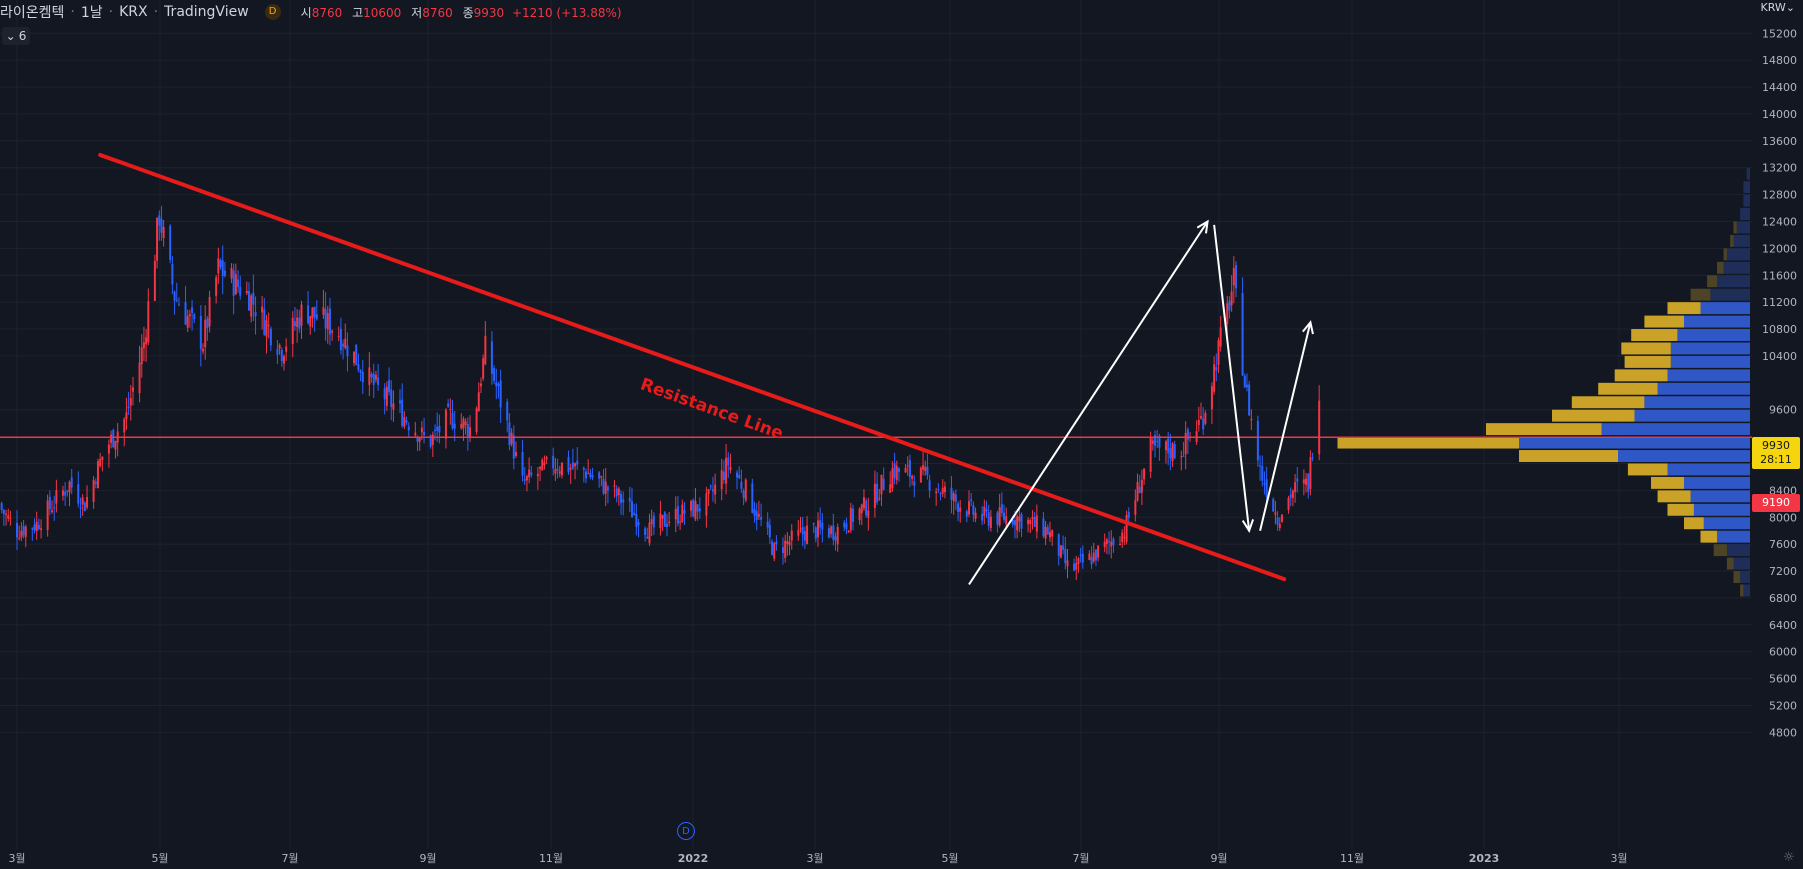 The width and height of the screenshot is (1803, 869). I want to click on dividend-event-marker-icon: D, so click(686, 831).